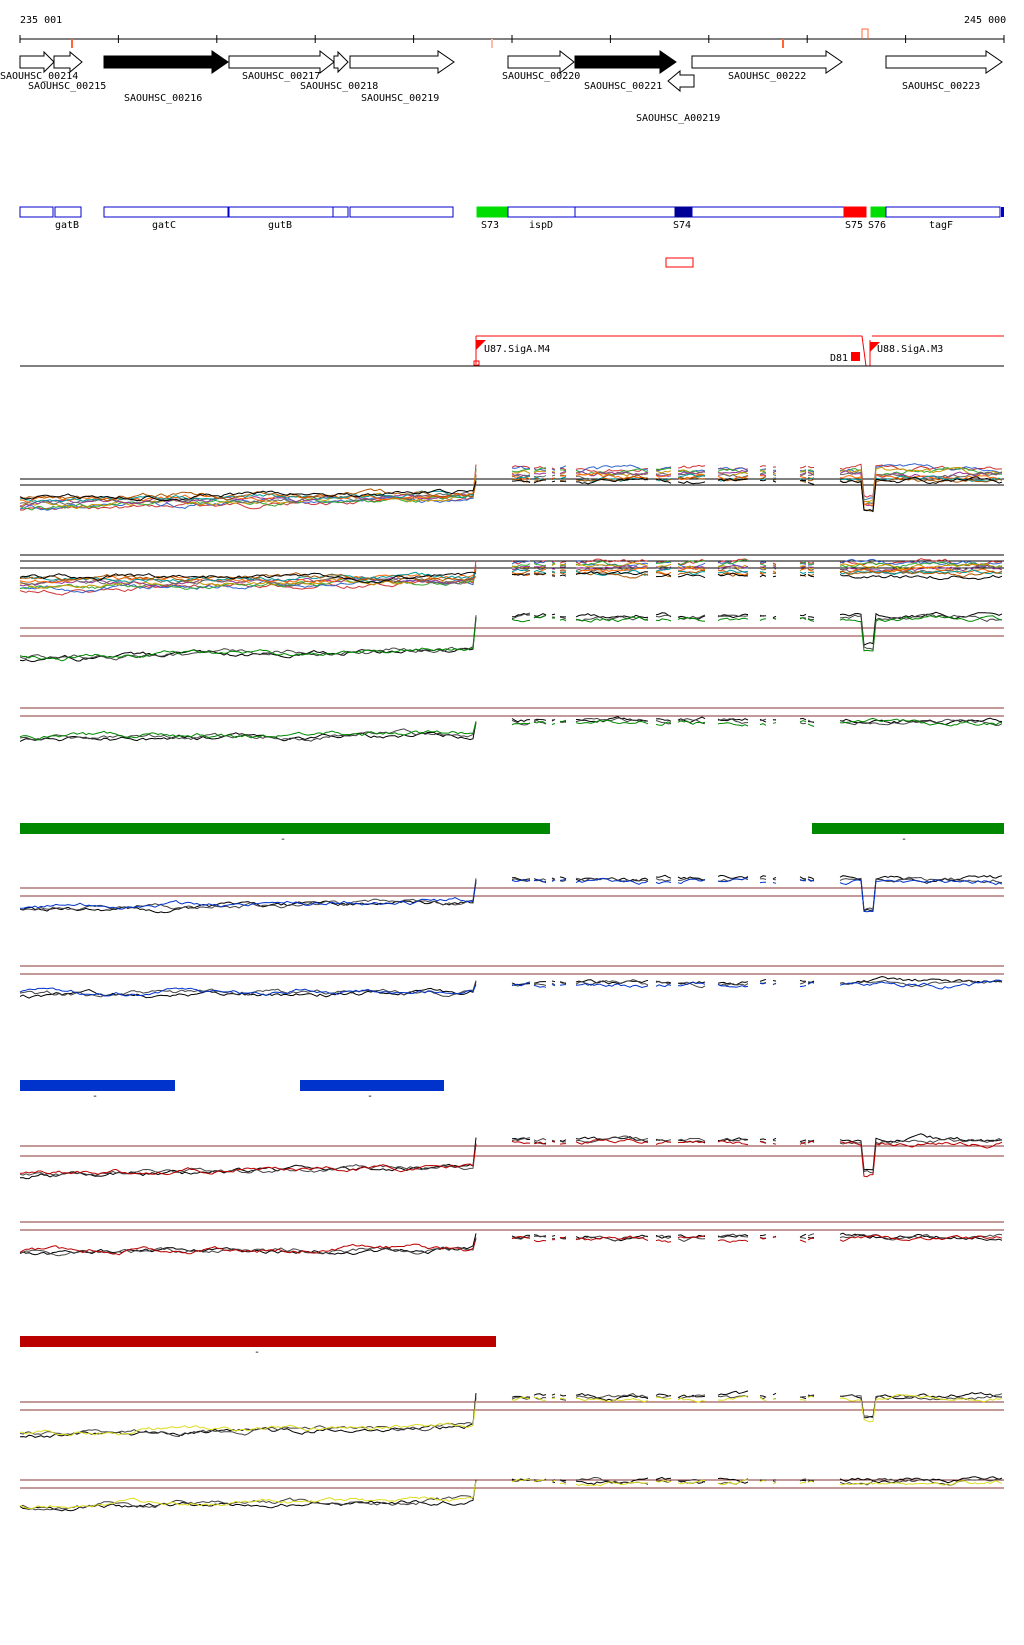  I want to click on feature-label: S76, so click(877, 225).